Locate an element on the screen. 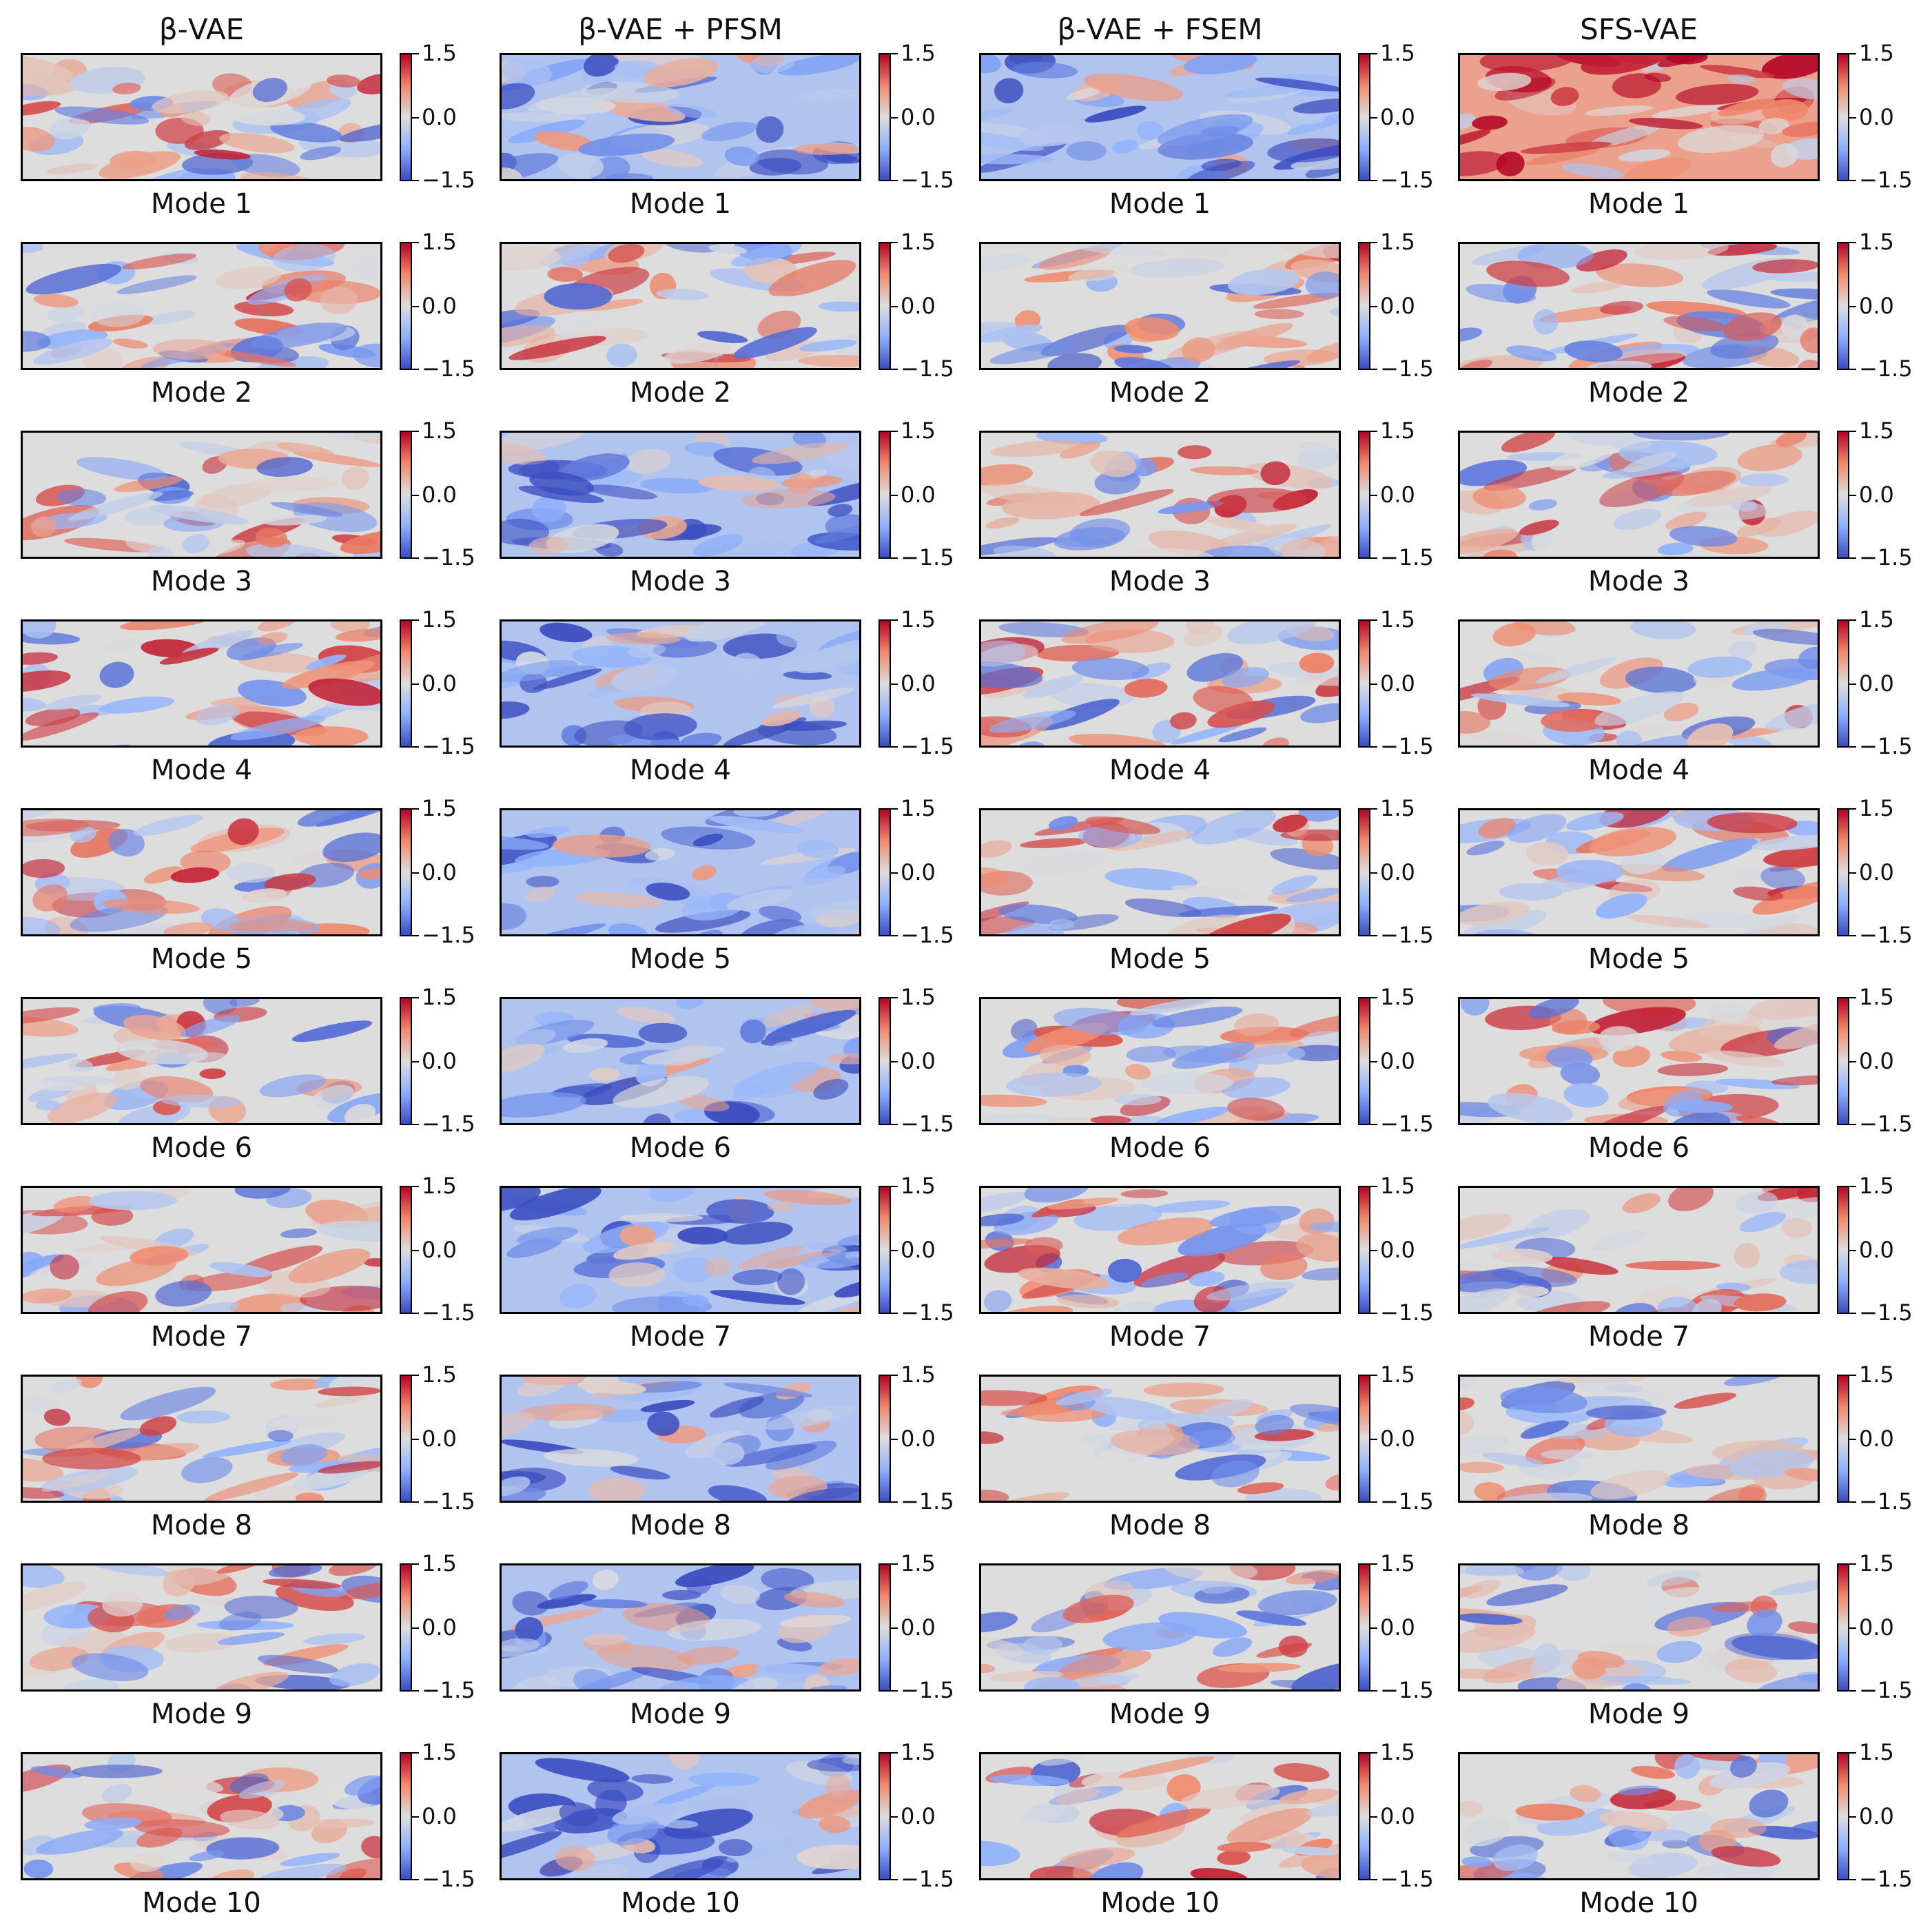 This screenshot has height=1932, width=1932. mode-panel: 1.5 0.0 −1.5 Mode 10 is located at coordinates (1687, 1835).